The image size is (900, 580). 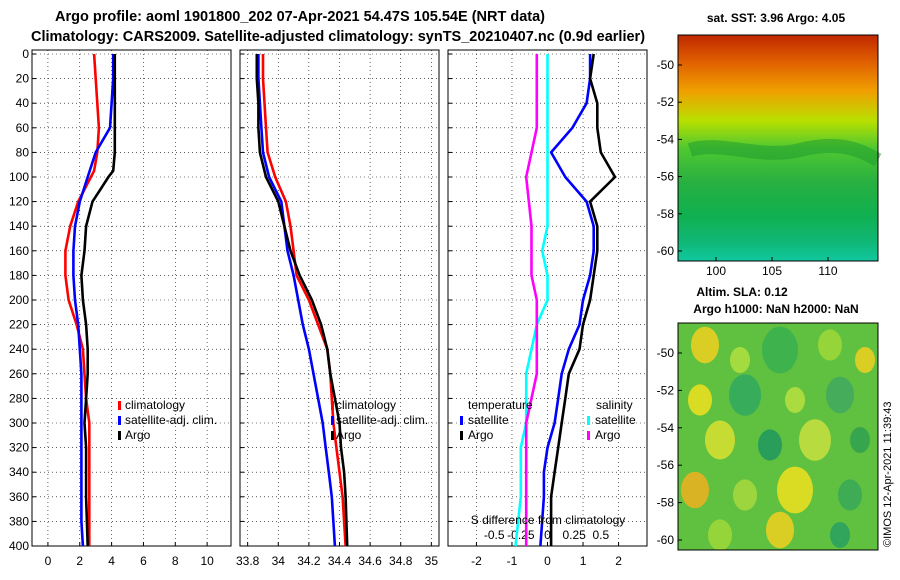 I want to click on x-tick-label: 10, so click(x=207, y=561).